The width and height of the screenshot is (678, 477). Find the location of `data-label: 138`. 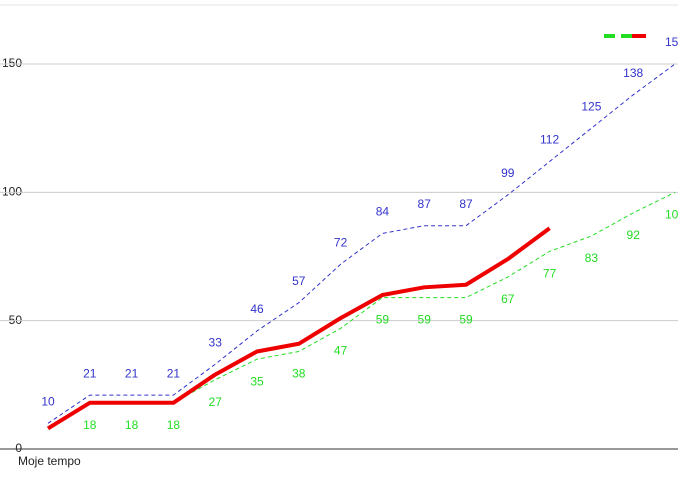

data-label: 138 is located at coordinates (633, 73).